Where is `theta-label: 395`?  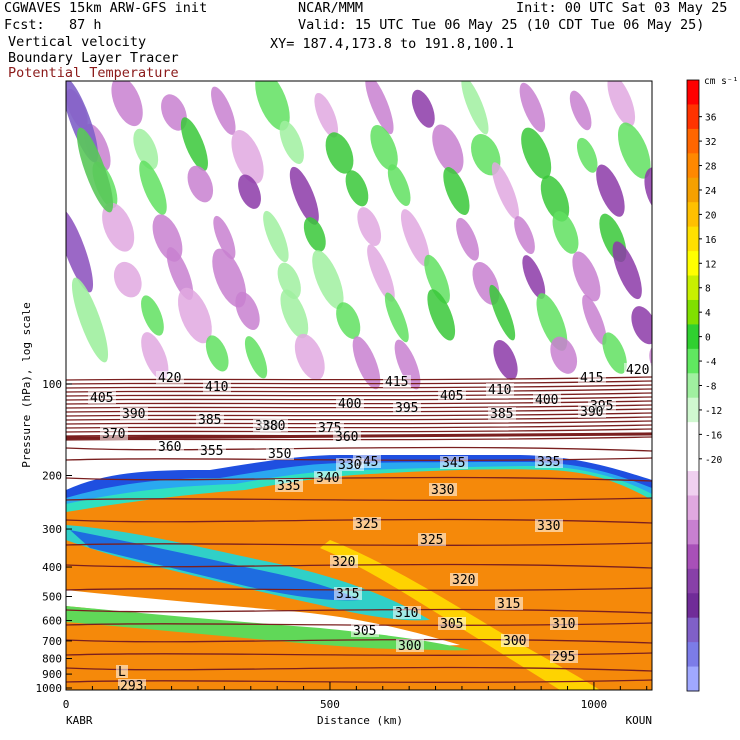
theta-label: 395 is located at coordinates (406, 408).